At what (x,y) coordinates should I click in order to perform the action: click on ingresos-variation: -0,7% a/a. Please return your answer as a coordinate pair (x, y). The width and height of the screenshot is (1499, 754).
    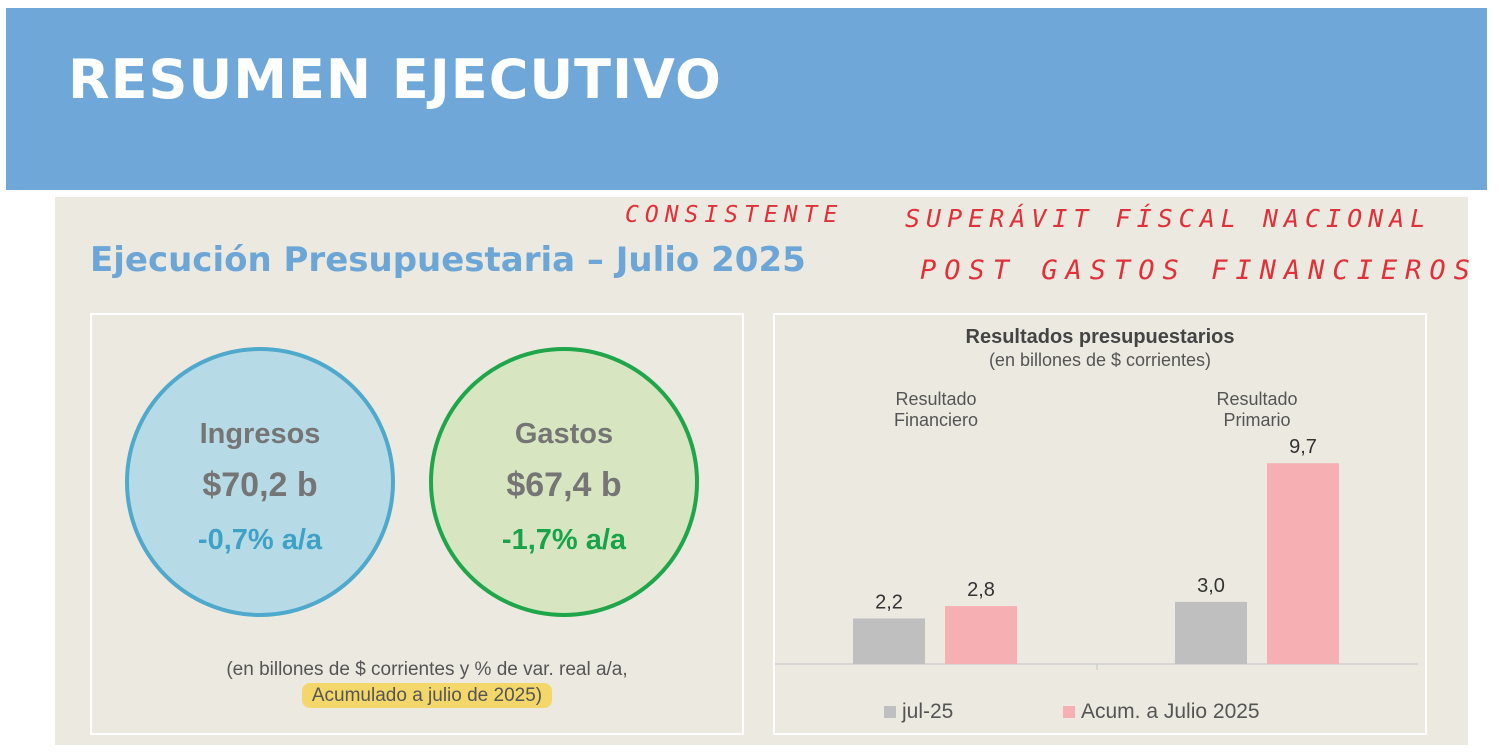
    Looking at the image, I should click on (260, 540).